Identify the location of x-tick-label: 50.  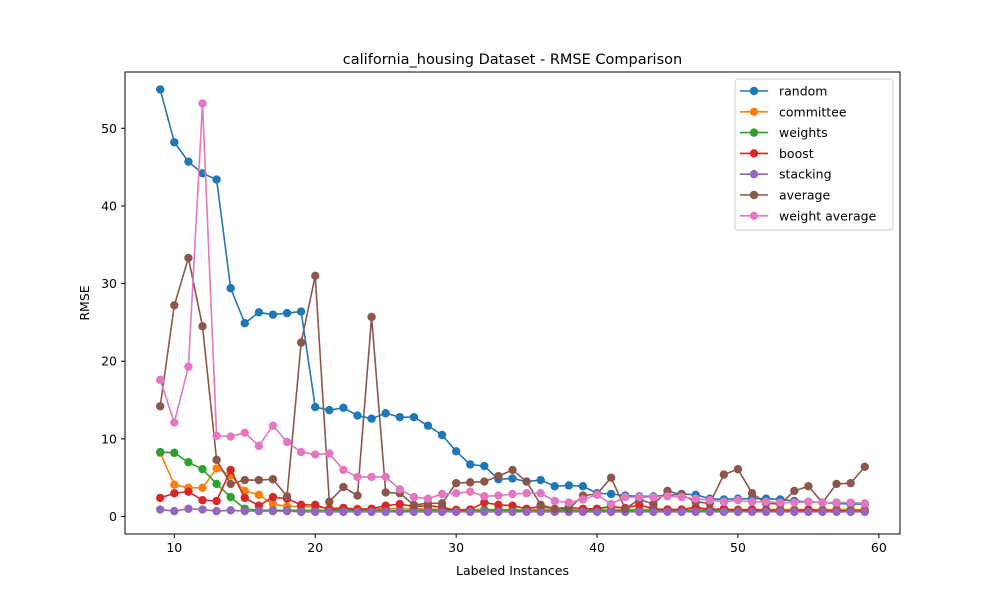
(738, 547).